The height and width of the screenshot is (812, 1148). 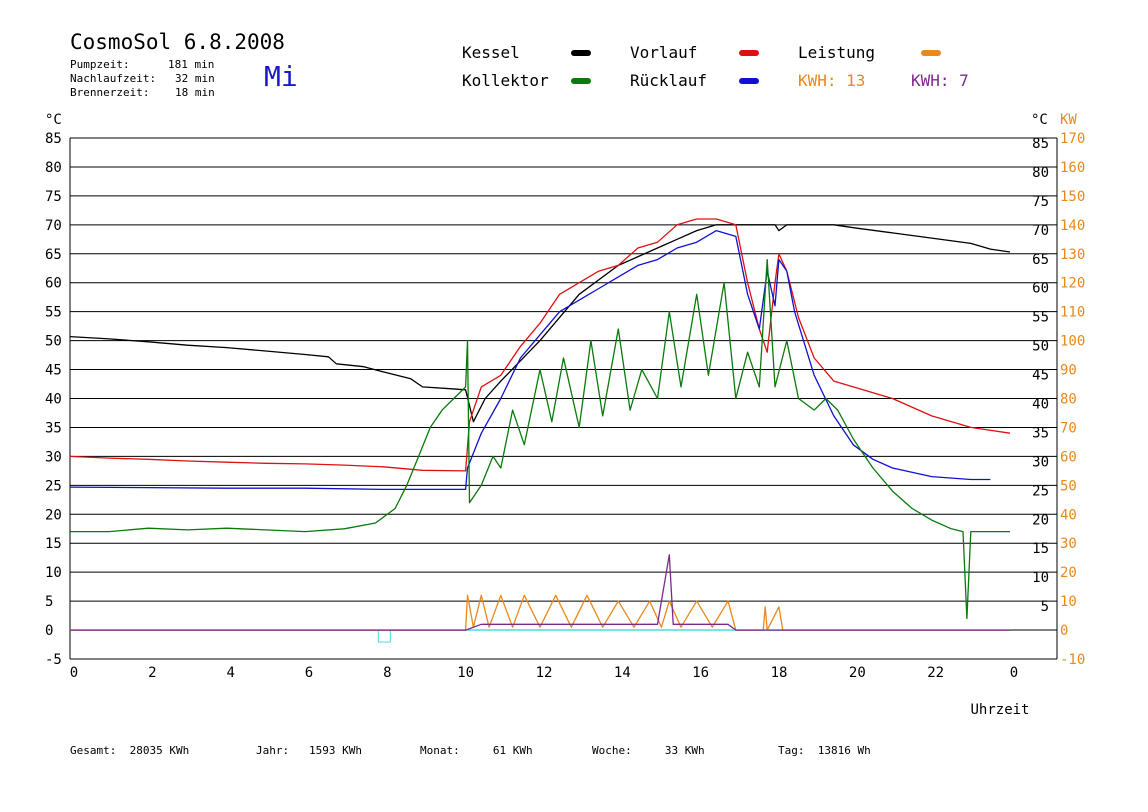 I want to click on x-tick-label: 16, so click(x=700, y=673).